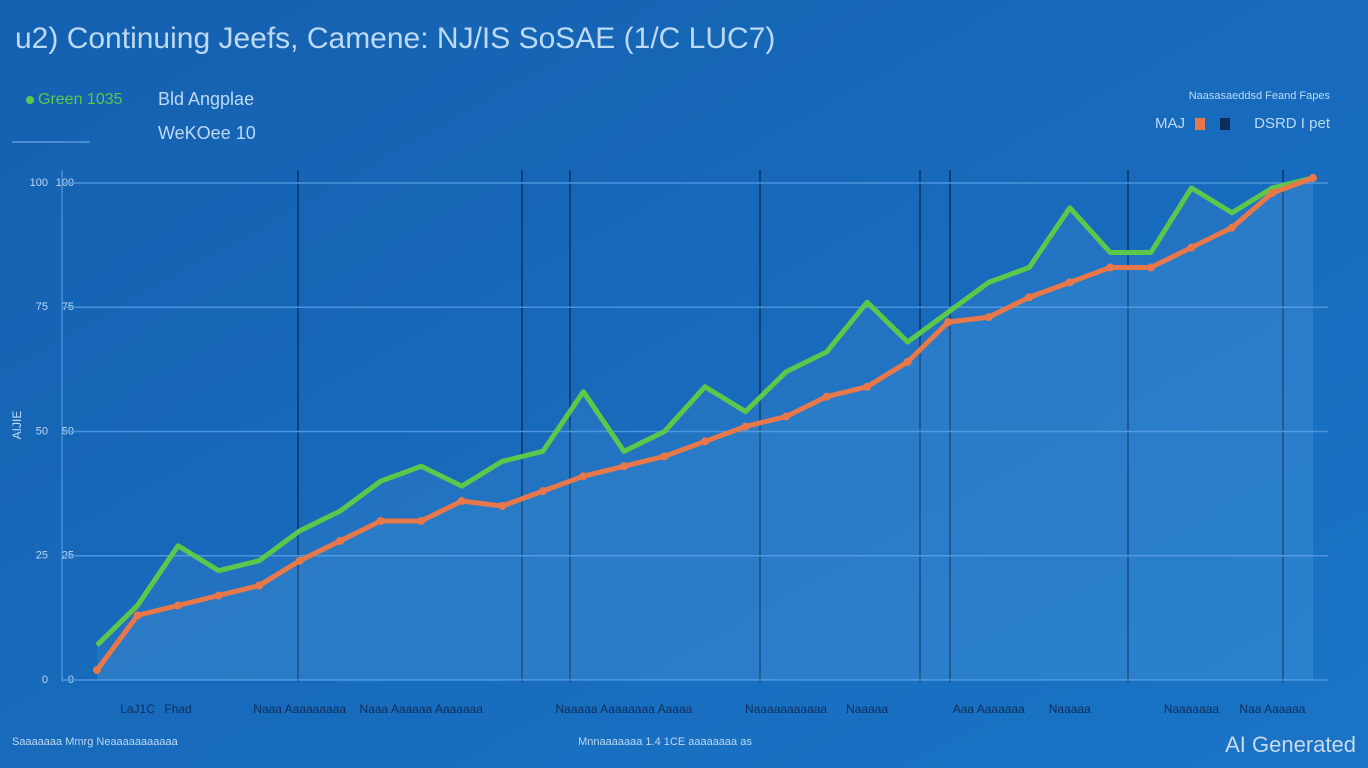 This screenshot has width=1368, height=768. I want to click on x-tick-label: Naaa Aaaaaa Aaaaaaa, so click(422, 709).